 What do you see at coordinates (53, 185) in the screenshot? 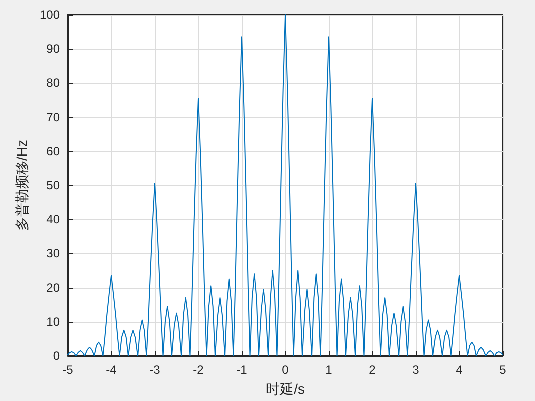
I see `y-tick-label: 50` at bounding box center [53, 185].